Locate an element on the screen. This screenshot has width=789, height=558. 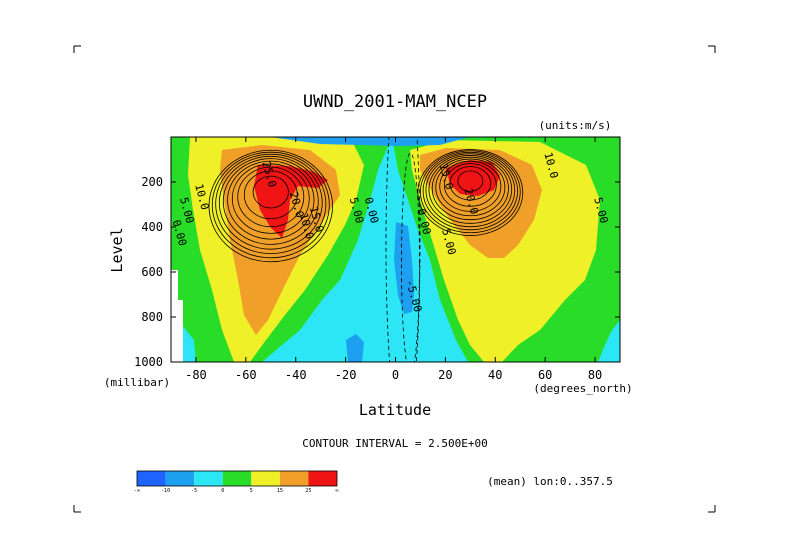
colorbar: -∞ -10 -5 0 5 15 25 ∞ is located at coordinates (236, 482).